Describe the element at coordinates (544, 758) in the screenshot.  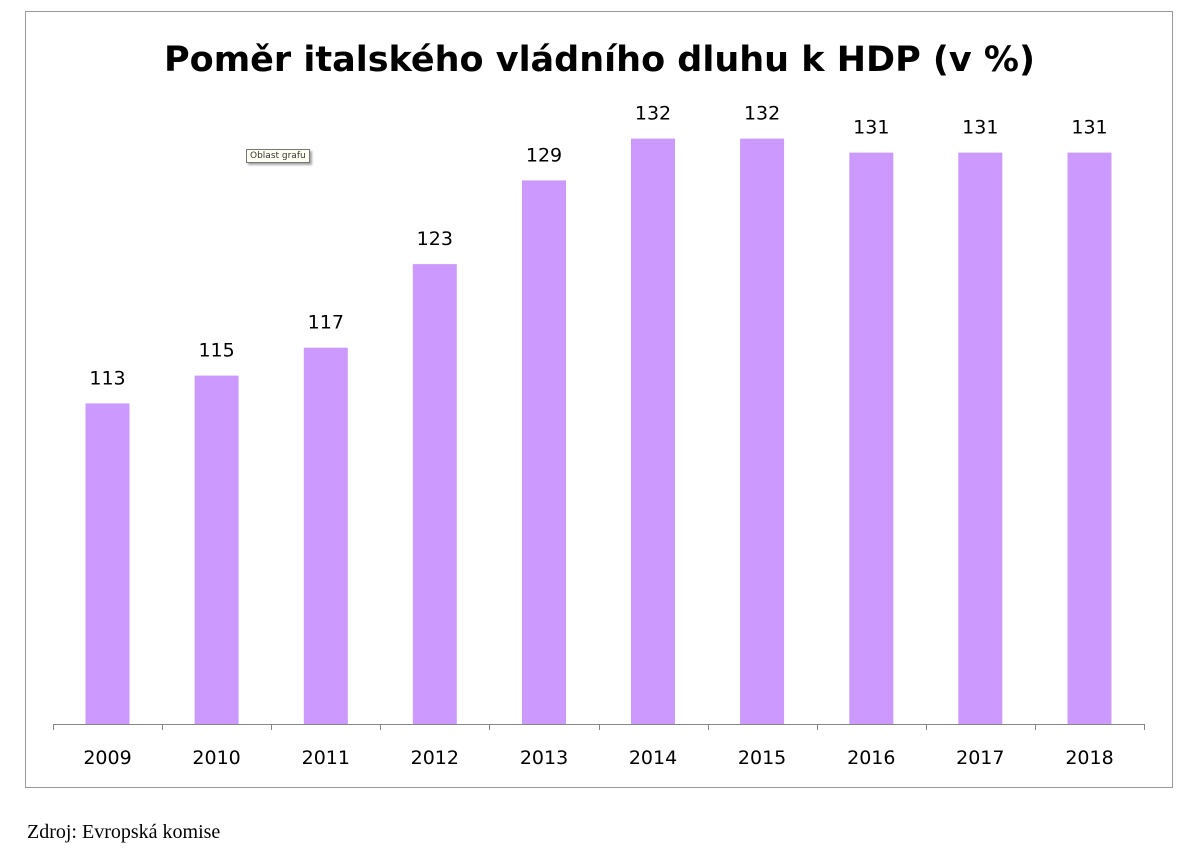
I see `x-tick-label: 2013` at that location.